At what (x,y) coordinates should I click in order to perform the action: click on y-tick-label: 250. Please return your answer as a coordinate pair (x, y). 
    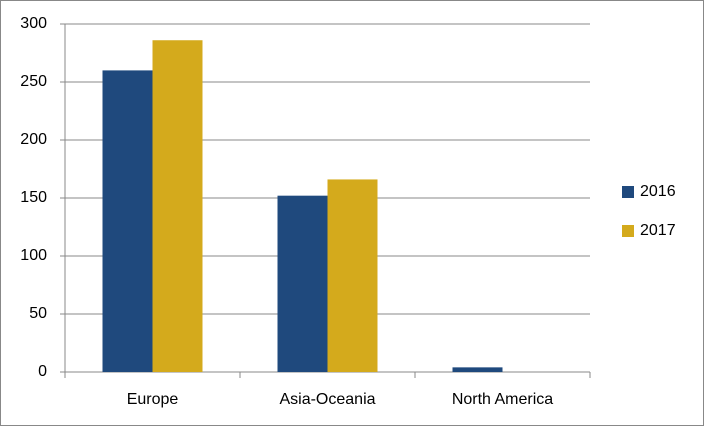
    Looking at the image, I should click on (33, 81).